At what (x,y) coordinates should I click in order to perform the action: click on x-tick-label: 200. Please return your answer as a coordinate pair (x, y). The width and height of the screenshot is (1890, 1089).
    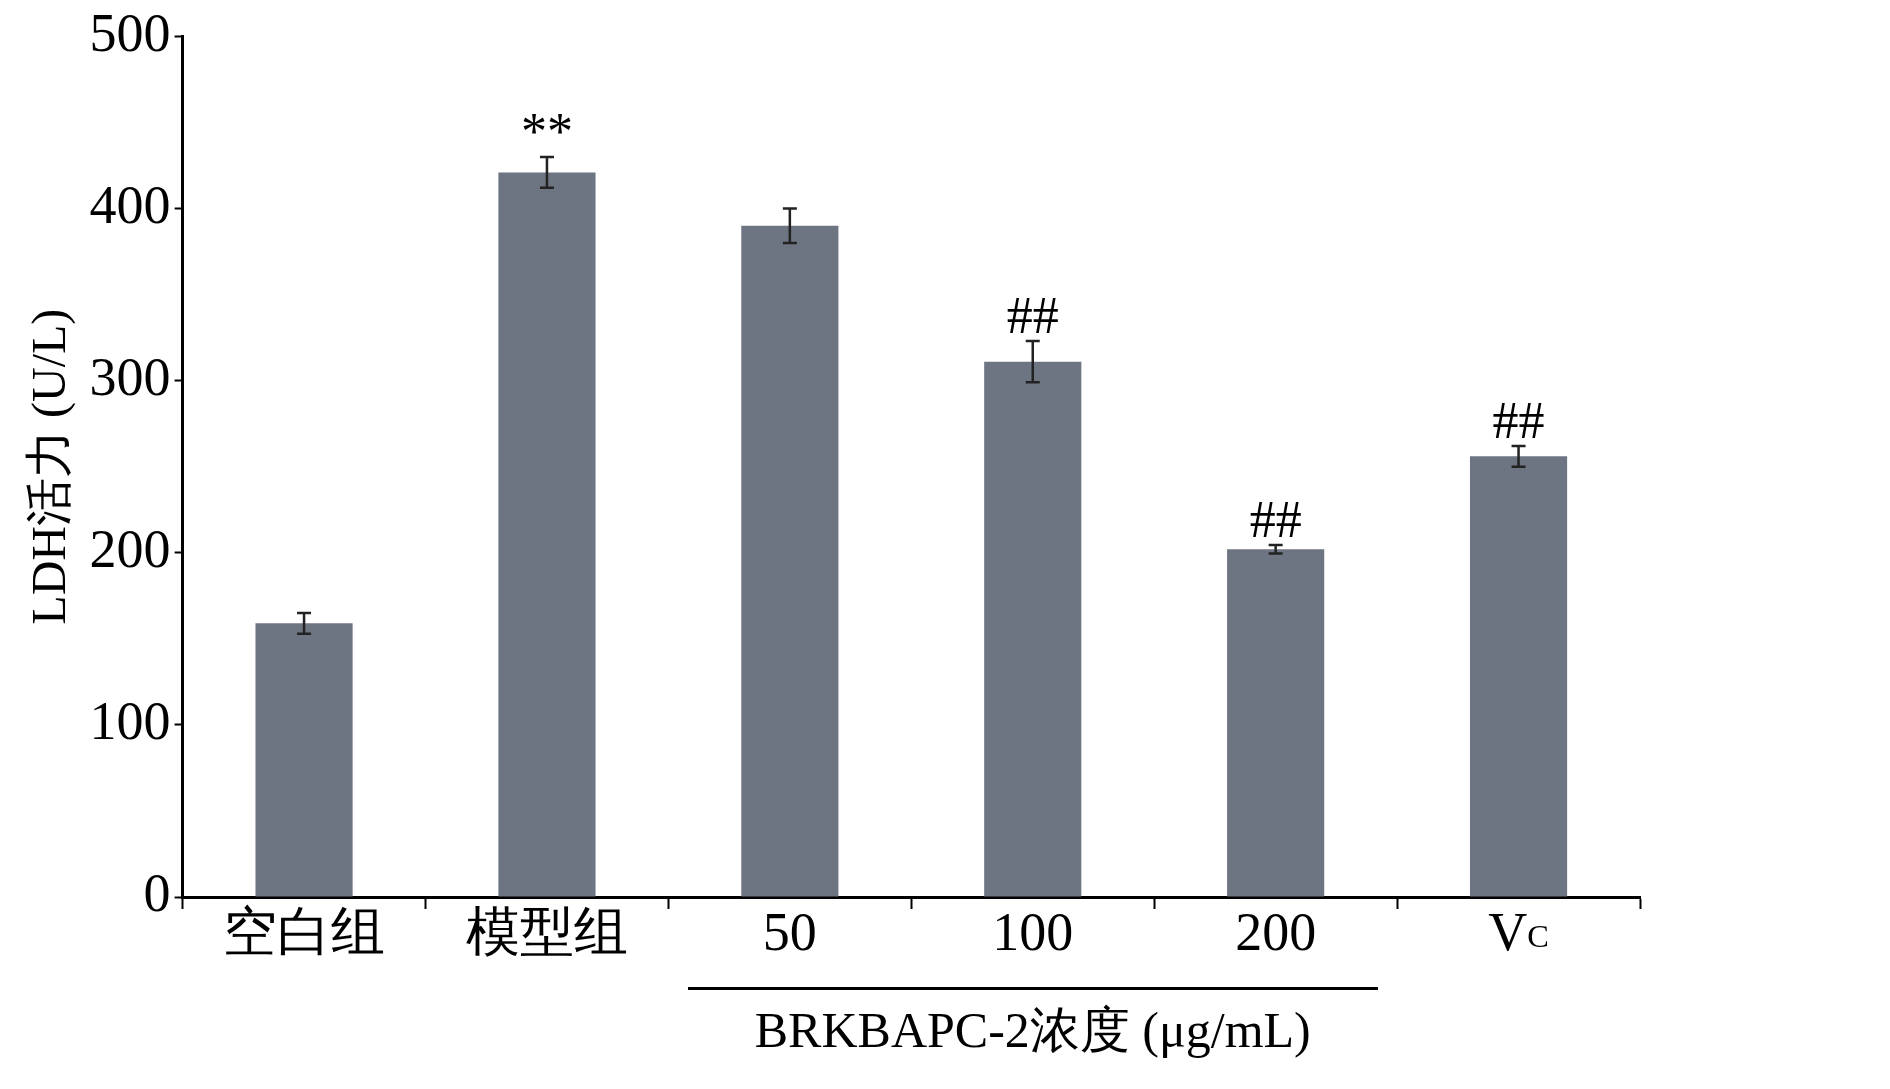
    Looking at the image, I should click on (1276, 932).